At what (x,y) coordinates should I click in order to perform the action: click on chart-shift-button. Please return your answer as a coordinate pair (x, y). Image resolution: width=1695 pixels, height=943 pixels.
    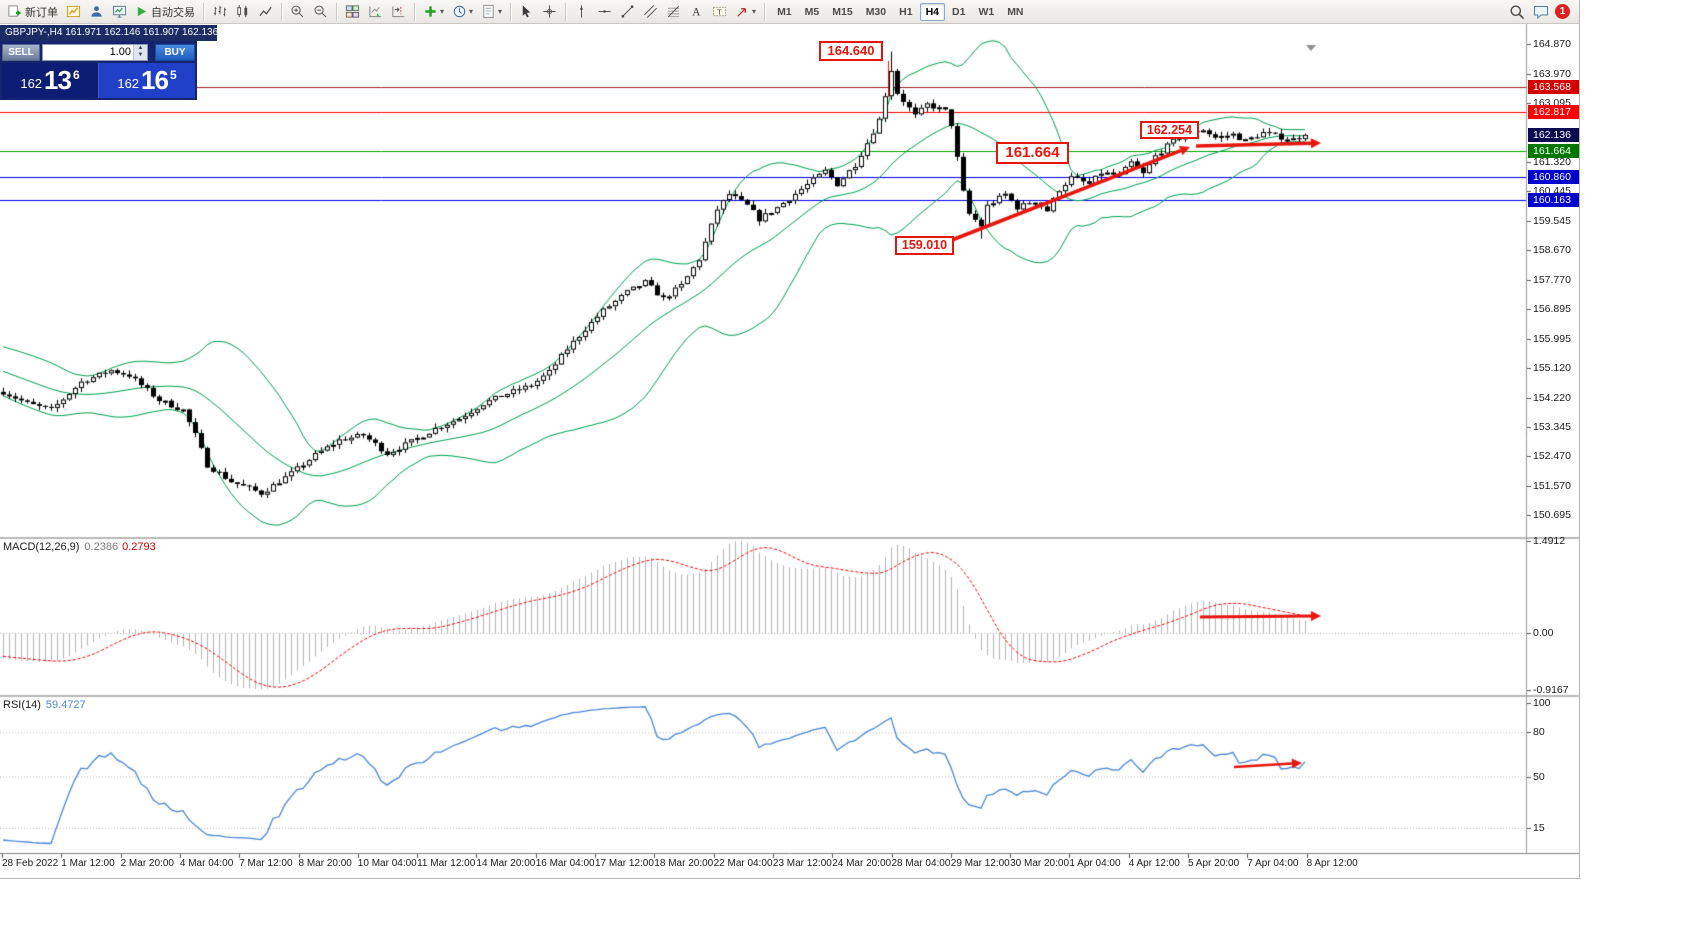
    Looking at the image, I should click on (398, 11).